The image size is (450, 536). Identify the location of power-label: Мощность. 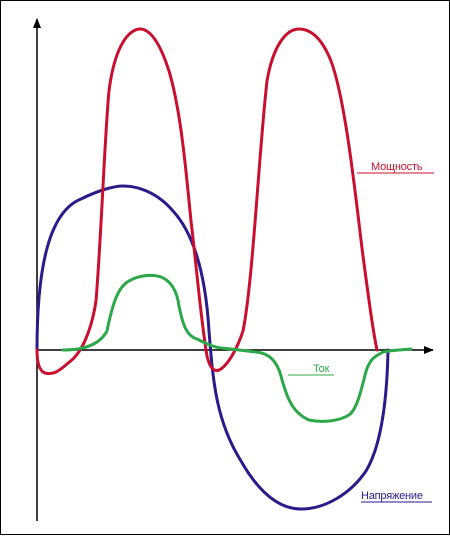
(397, 167).